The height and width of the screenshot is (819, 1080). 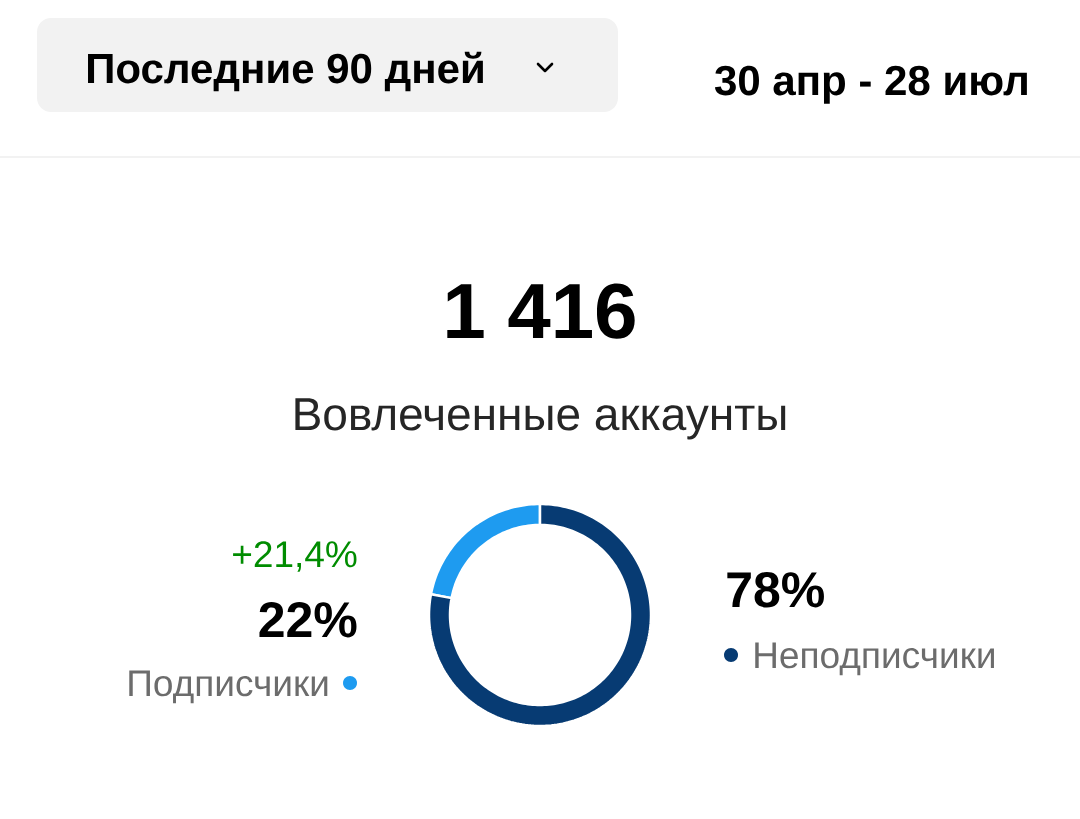 What do you see at coordinates (295, 556) in the screenshot?
I see `text: +21,4%` at bounding box center [295, 556].